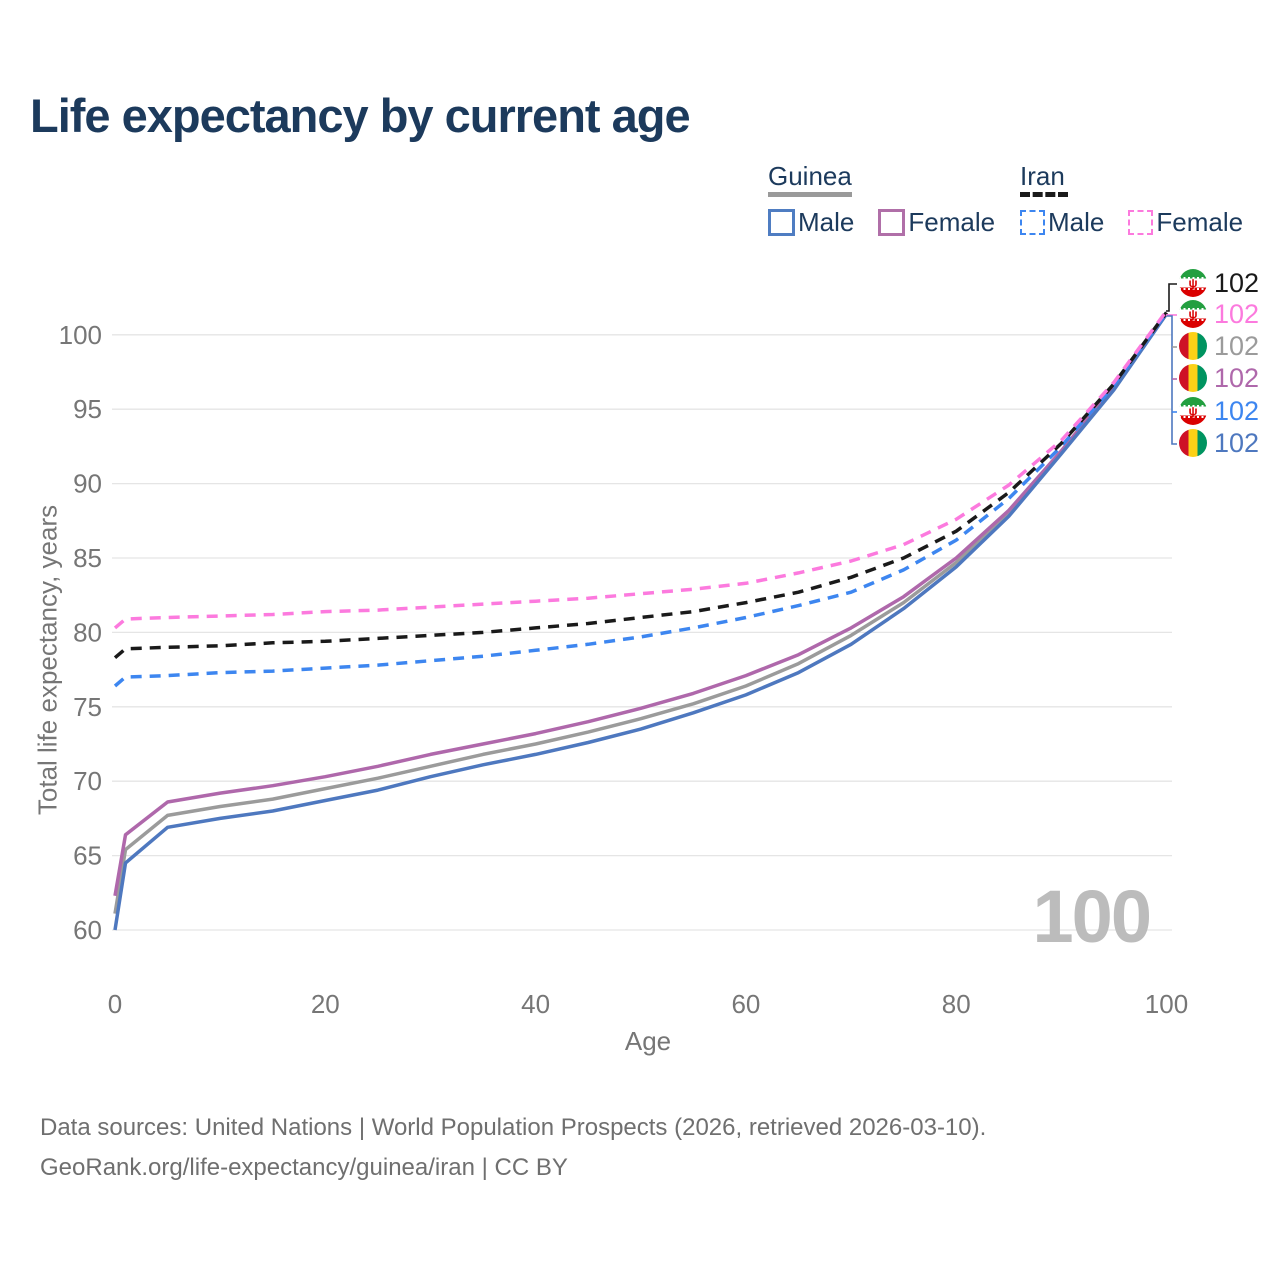  Describe the element at coordinates (810, 194) in the screenshot. I see `guinea-solid-line-sample` at that location.